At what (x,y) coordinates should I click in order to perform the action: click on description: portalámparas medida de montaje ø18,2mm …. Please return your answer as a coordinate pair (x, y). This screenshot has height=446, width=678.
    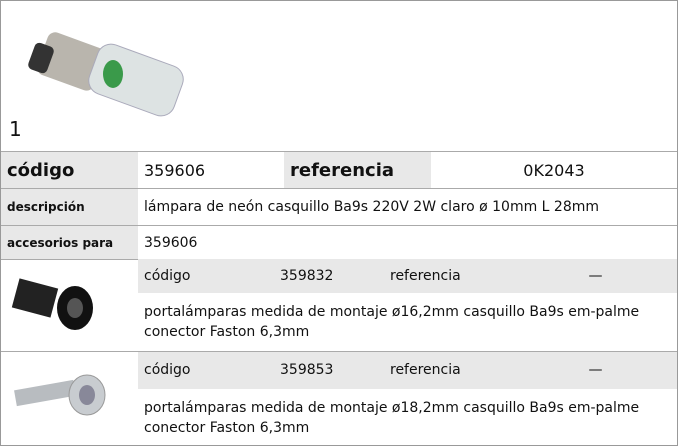
    Looking at the image, I should click on (392, 418).